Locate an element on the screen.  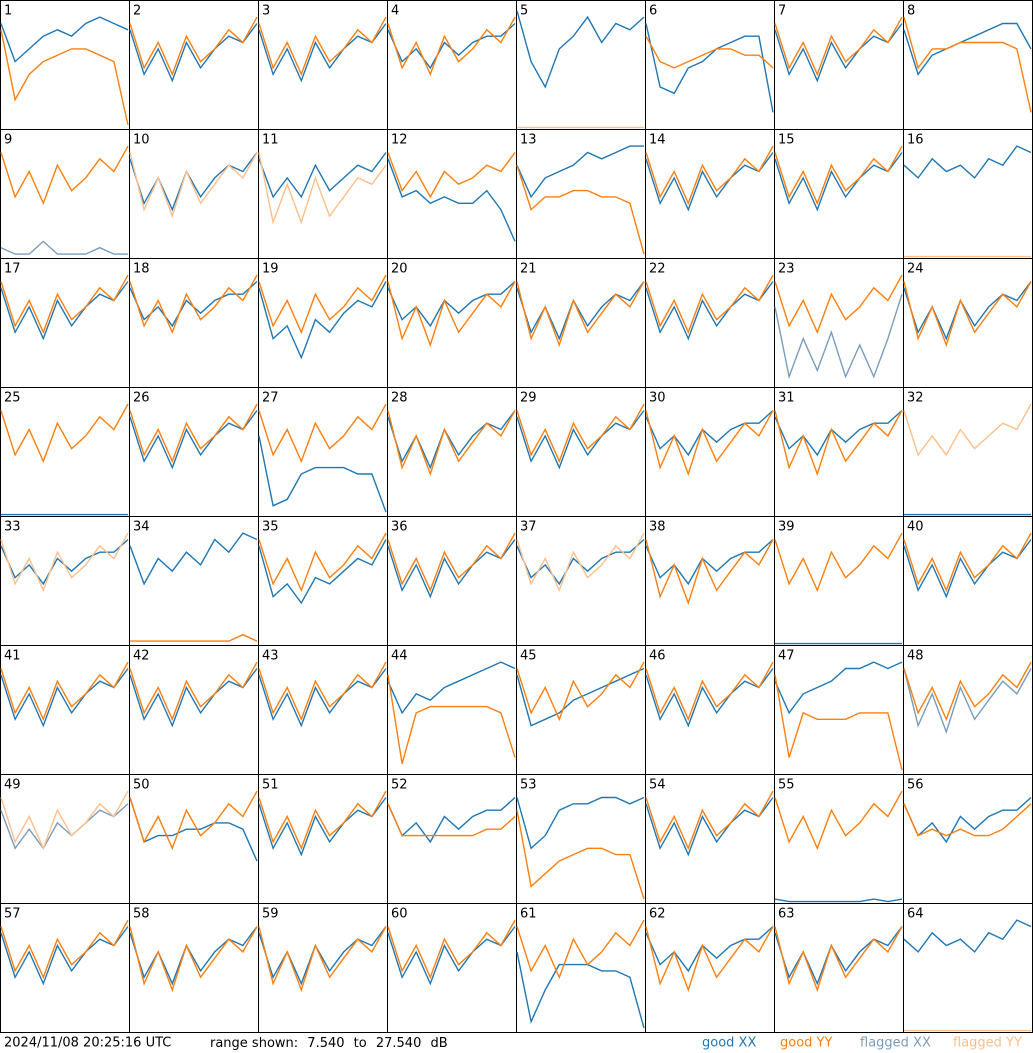
panel: 23 is located at coordinates (839, 323).